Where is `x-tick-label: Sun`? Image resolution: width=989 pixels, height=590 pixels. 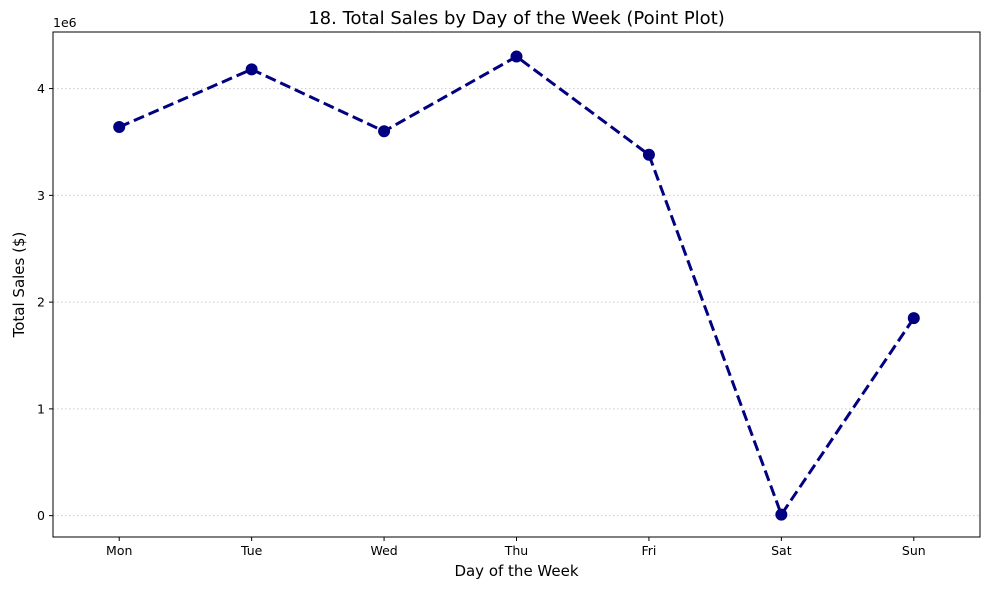 x-tick-label: Sun is located at coordinates (914, 550).